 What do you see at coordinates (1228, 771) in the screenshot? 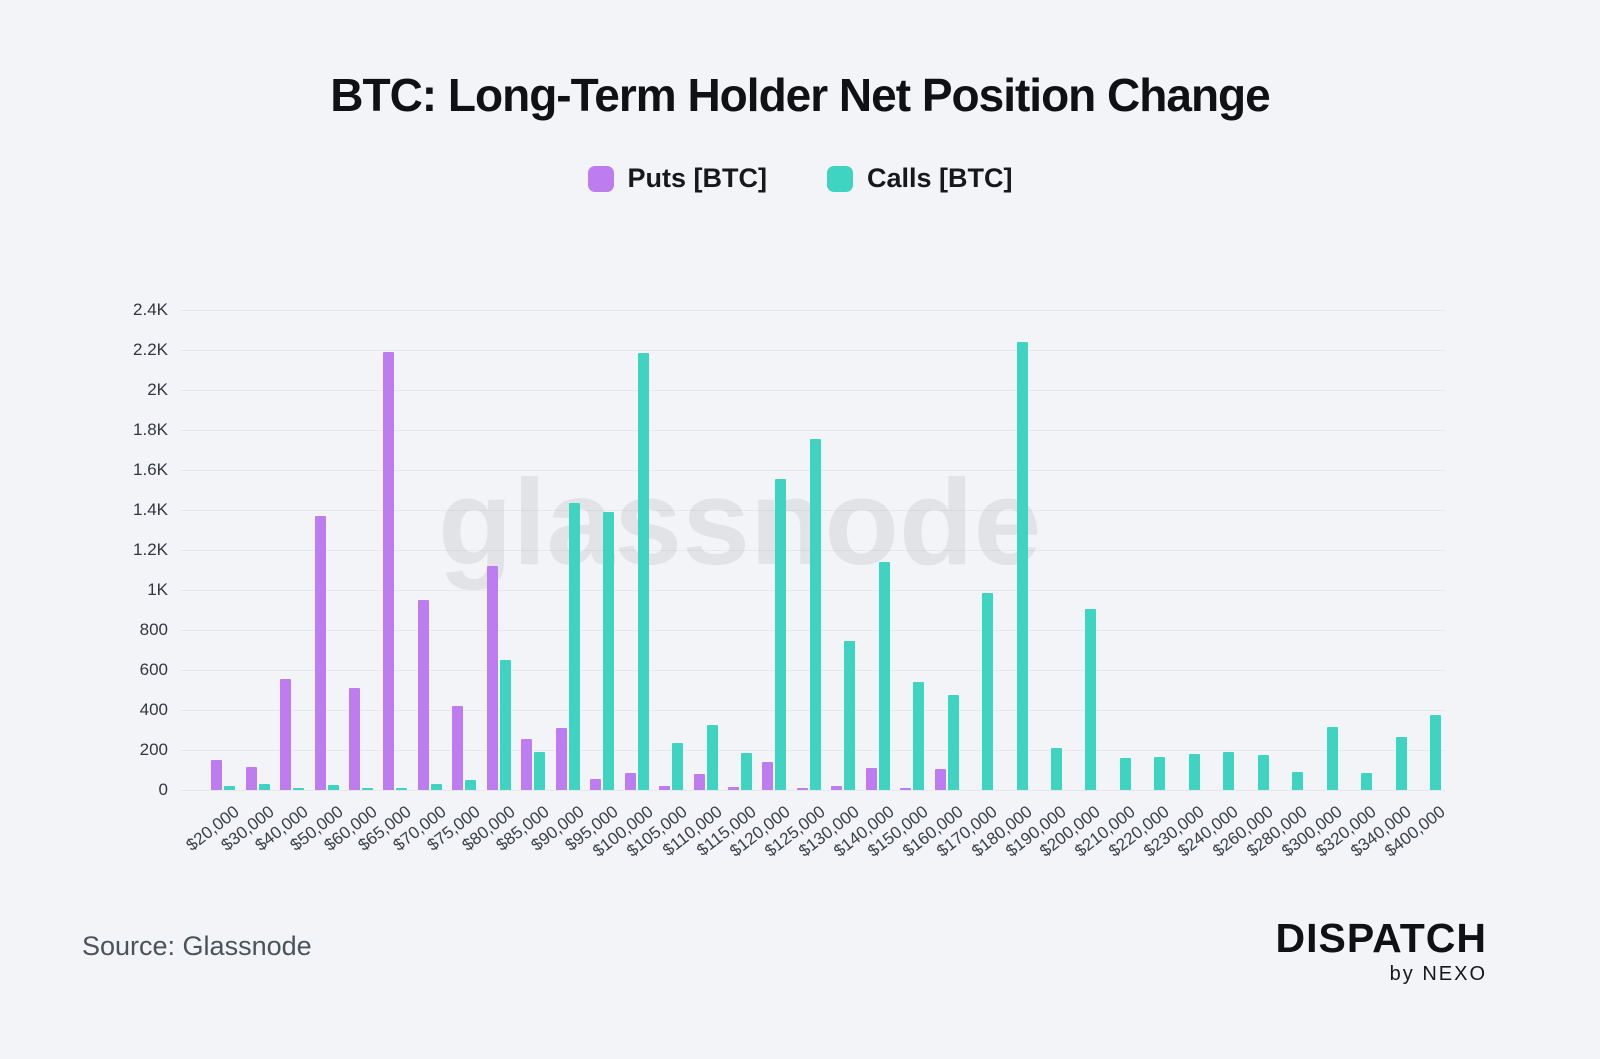
I see `bar-calls-$240,000` at bounding box center [1228, 771].